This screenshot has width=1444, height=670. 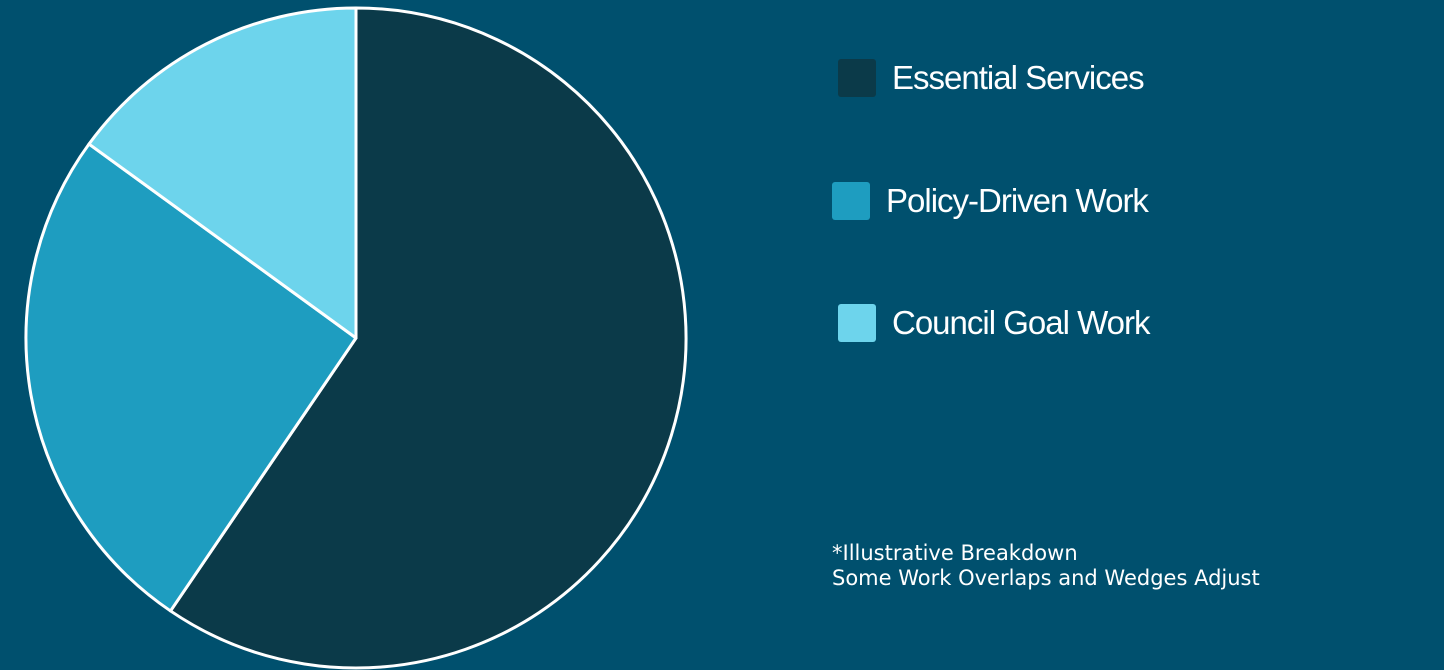 I want to click on legend-item-council-goal-work: Council Goal Work, so click(x=994, y=323).